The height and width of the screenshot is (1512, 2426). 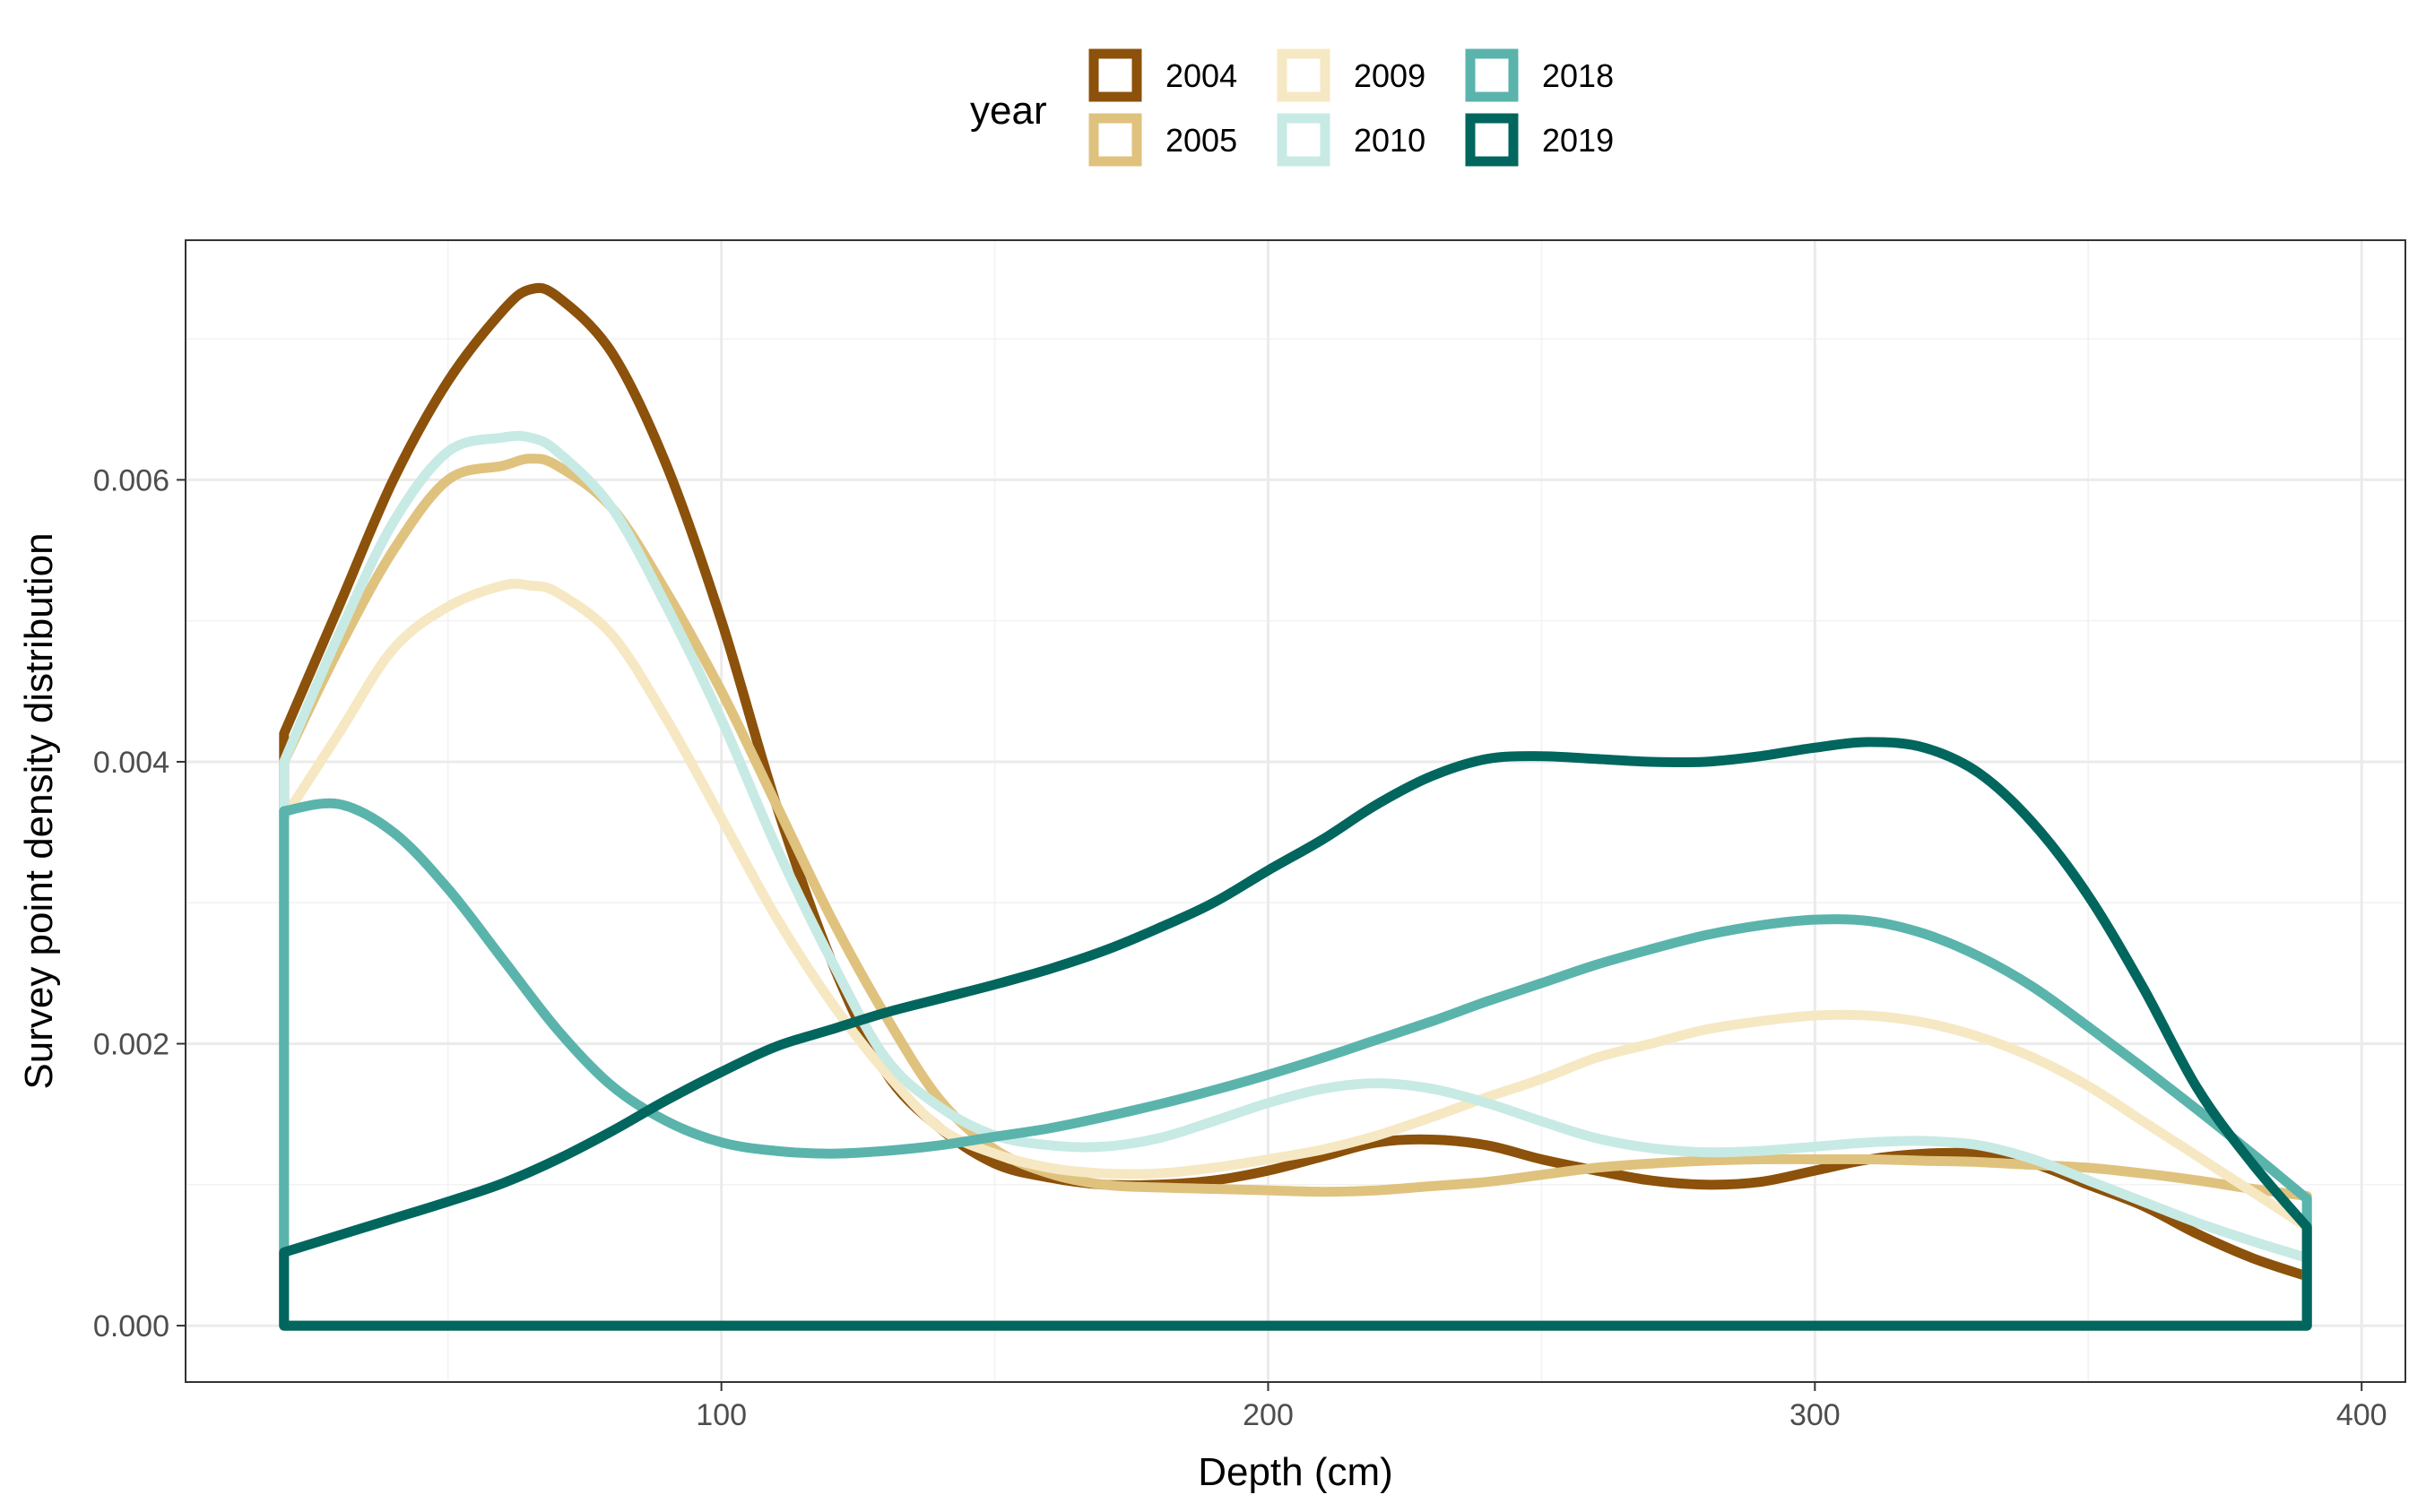 What do you see at coordinates (1295, 1472) in the screenshot?
I see `x-axis-title: Depth (cm)` at bounding box center [1295, 1472].